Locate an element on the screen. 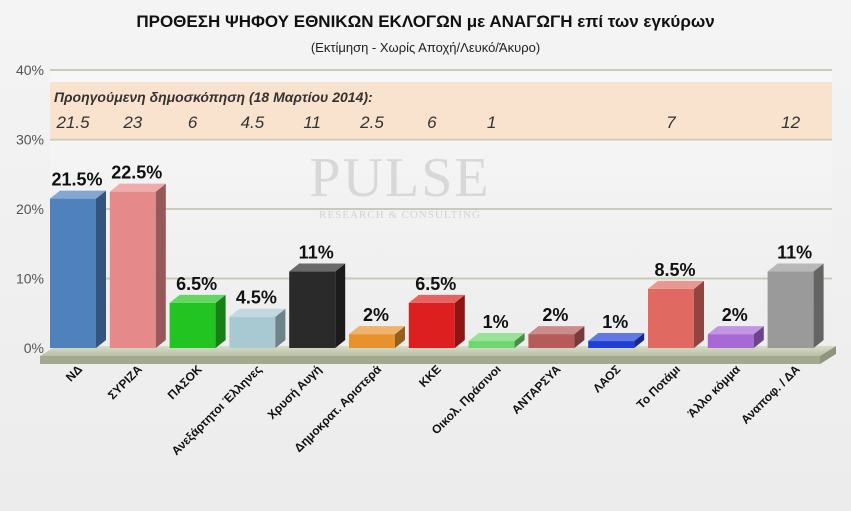  previous-poll-value: 4.5 is located at coordinates (253, 122).